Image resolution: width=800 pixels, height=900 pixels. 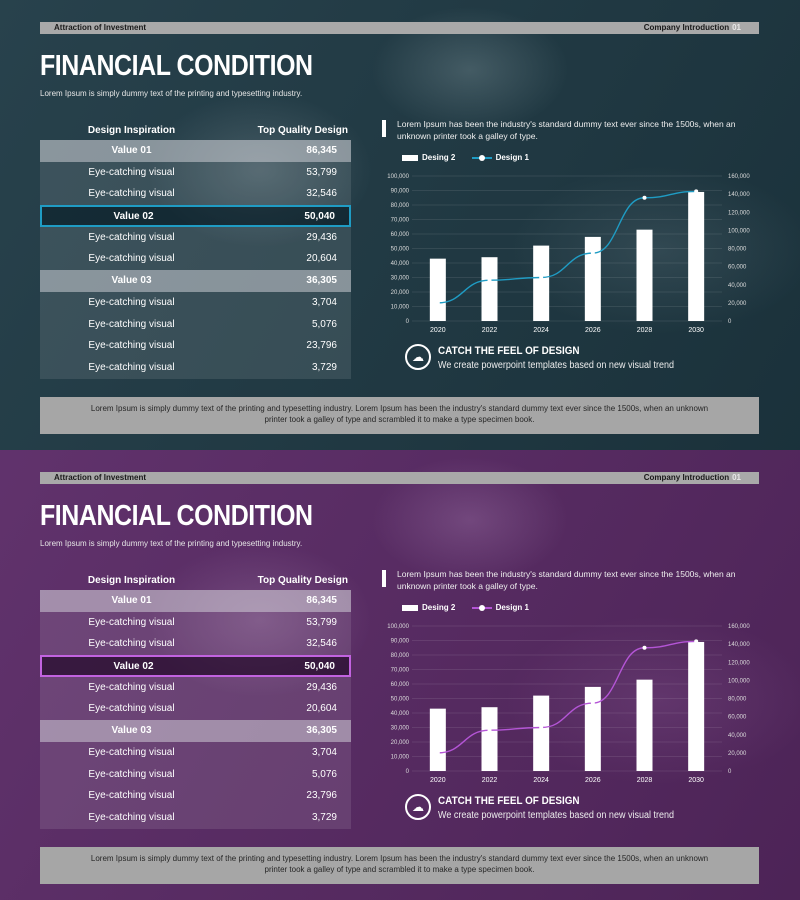 What do you see at coordinates (400, 206) in the screenshot?
I see `y-left-tick-label: 80,000` at bounding box center [400, 206].